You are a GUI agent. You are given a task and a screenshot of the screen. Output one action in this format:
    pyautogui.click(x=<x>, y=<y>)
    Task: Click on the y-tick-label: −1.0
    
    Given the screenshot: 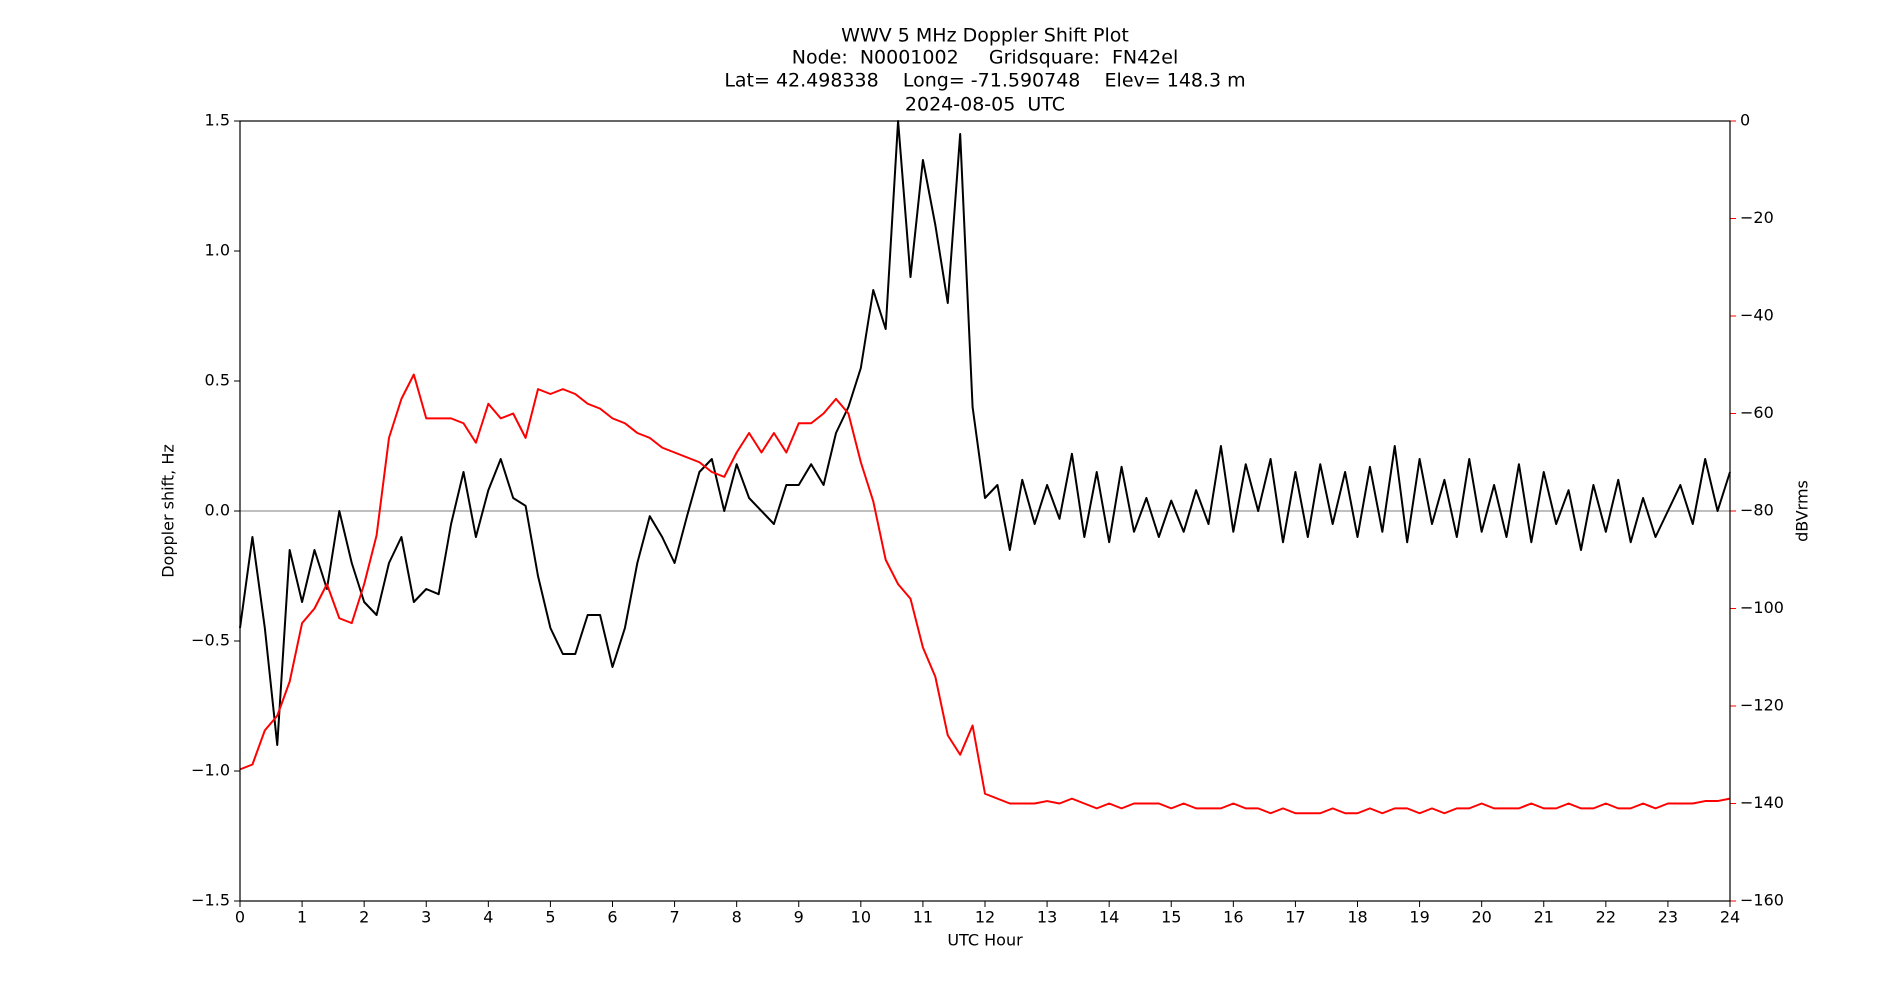 What is the action you would take?
    pyautogui.click(x=210, y=770)
    